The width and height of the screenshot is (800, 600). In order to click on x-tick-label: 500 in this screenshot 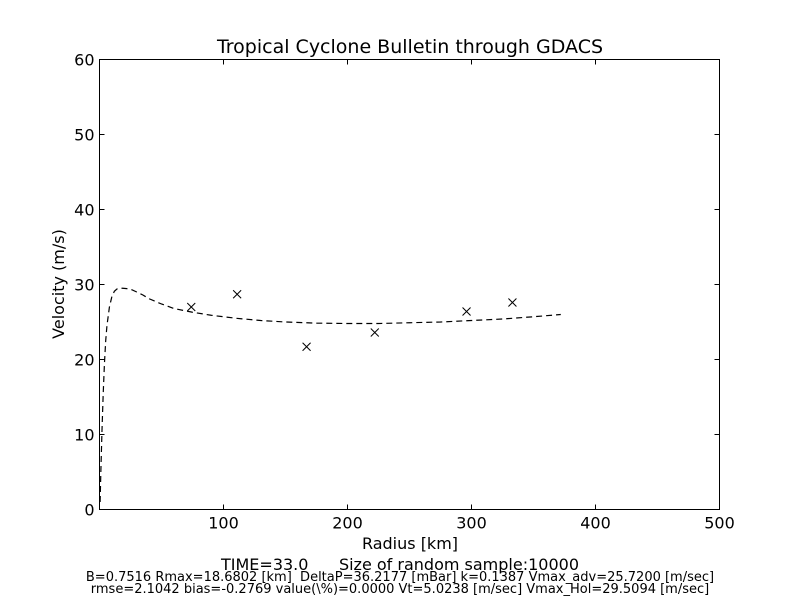, I will do `click(719, 523)`.